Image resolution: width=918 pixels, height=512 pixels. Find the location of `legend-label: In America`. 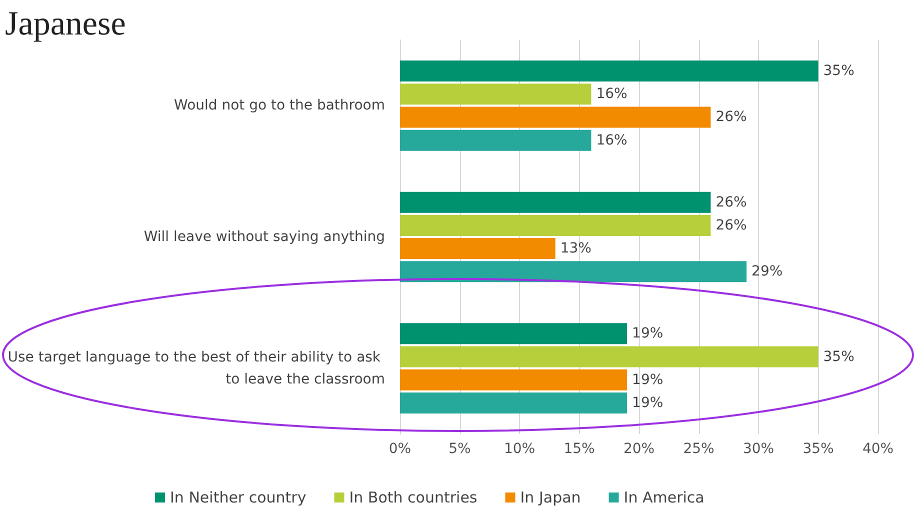

legend-label: In America is located at coordinates (664, 497).